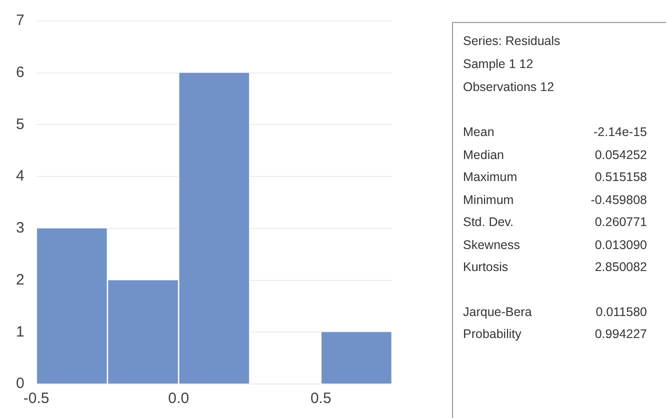 This screenshot has height=418, width=669. What do you see at coordinates (509, 87) in the screenshot?
I see `text: Observations 12` at bounding box center [509, 87].